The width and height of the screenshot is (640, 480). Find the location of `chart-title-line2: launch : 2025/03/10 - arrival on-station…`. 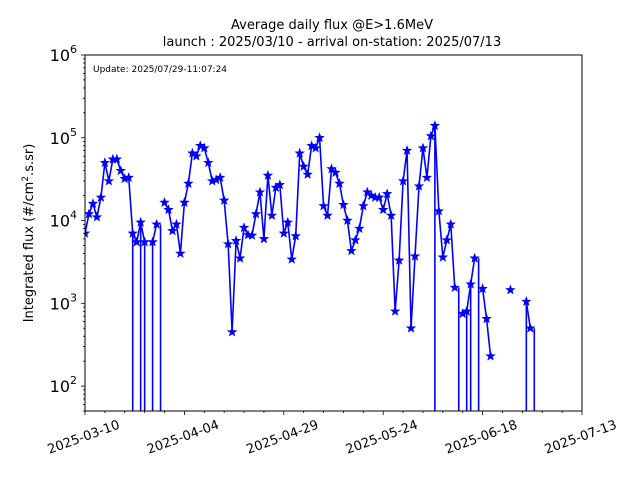

chart-title-line2: launch : 2025/03/10 - arrival on-station… is located at coordinates (332, 42).